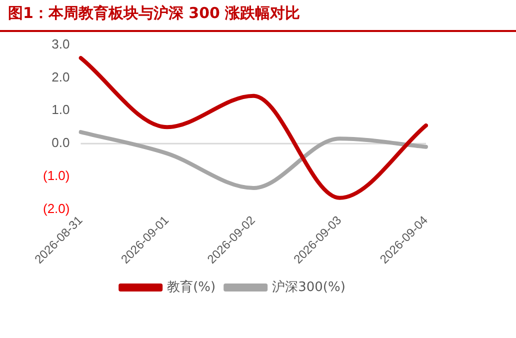  I want to click on chart-title: 图1：本周教育板块与沪深 300 涨跌幅对比, so click(154, 13).